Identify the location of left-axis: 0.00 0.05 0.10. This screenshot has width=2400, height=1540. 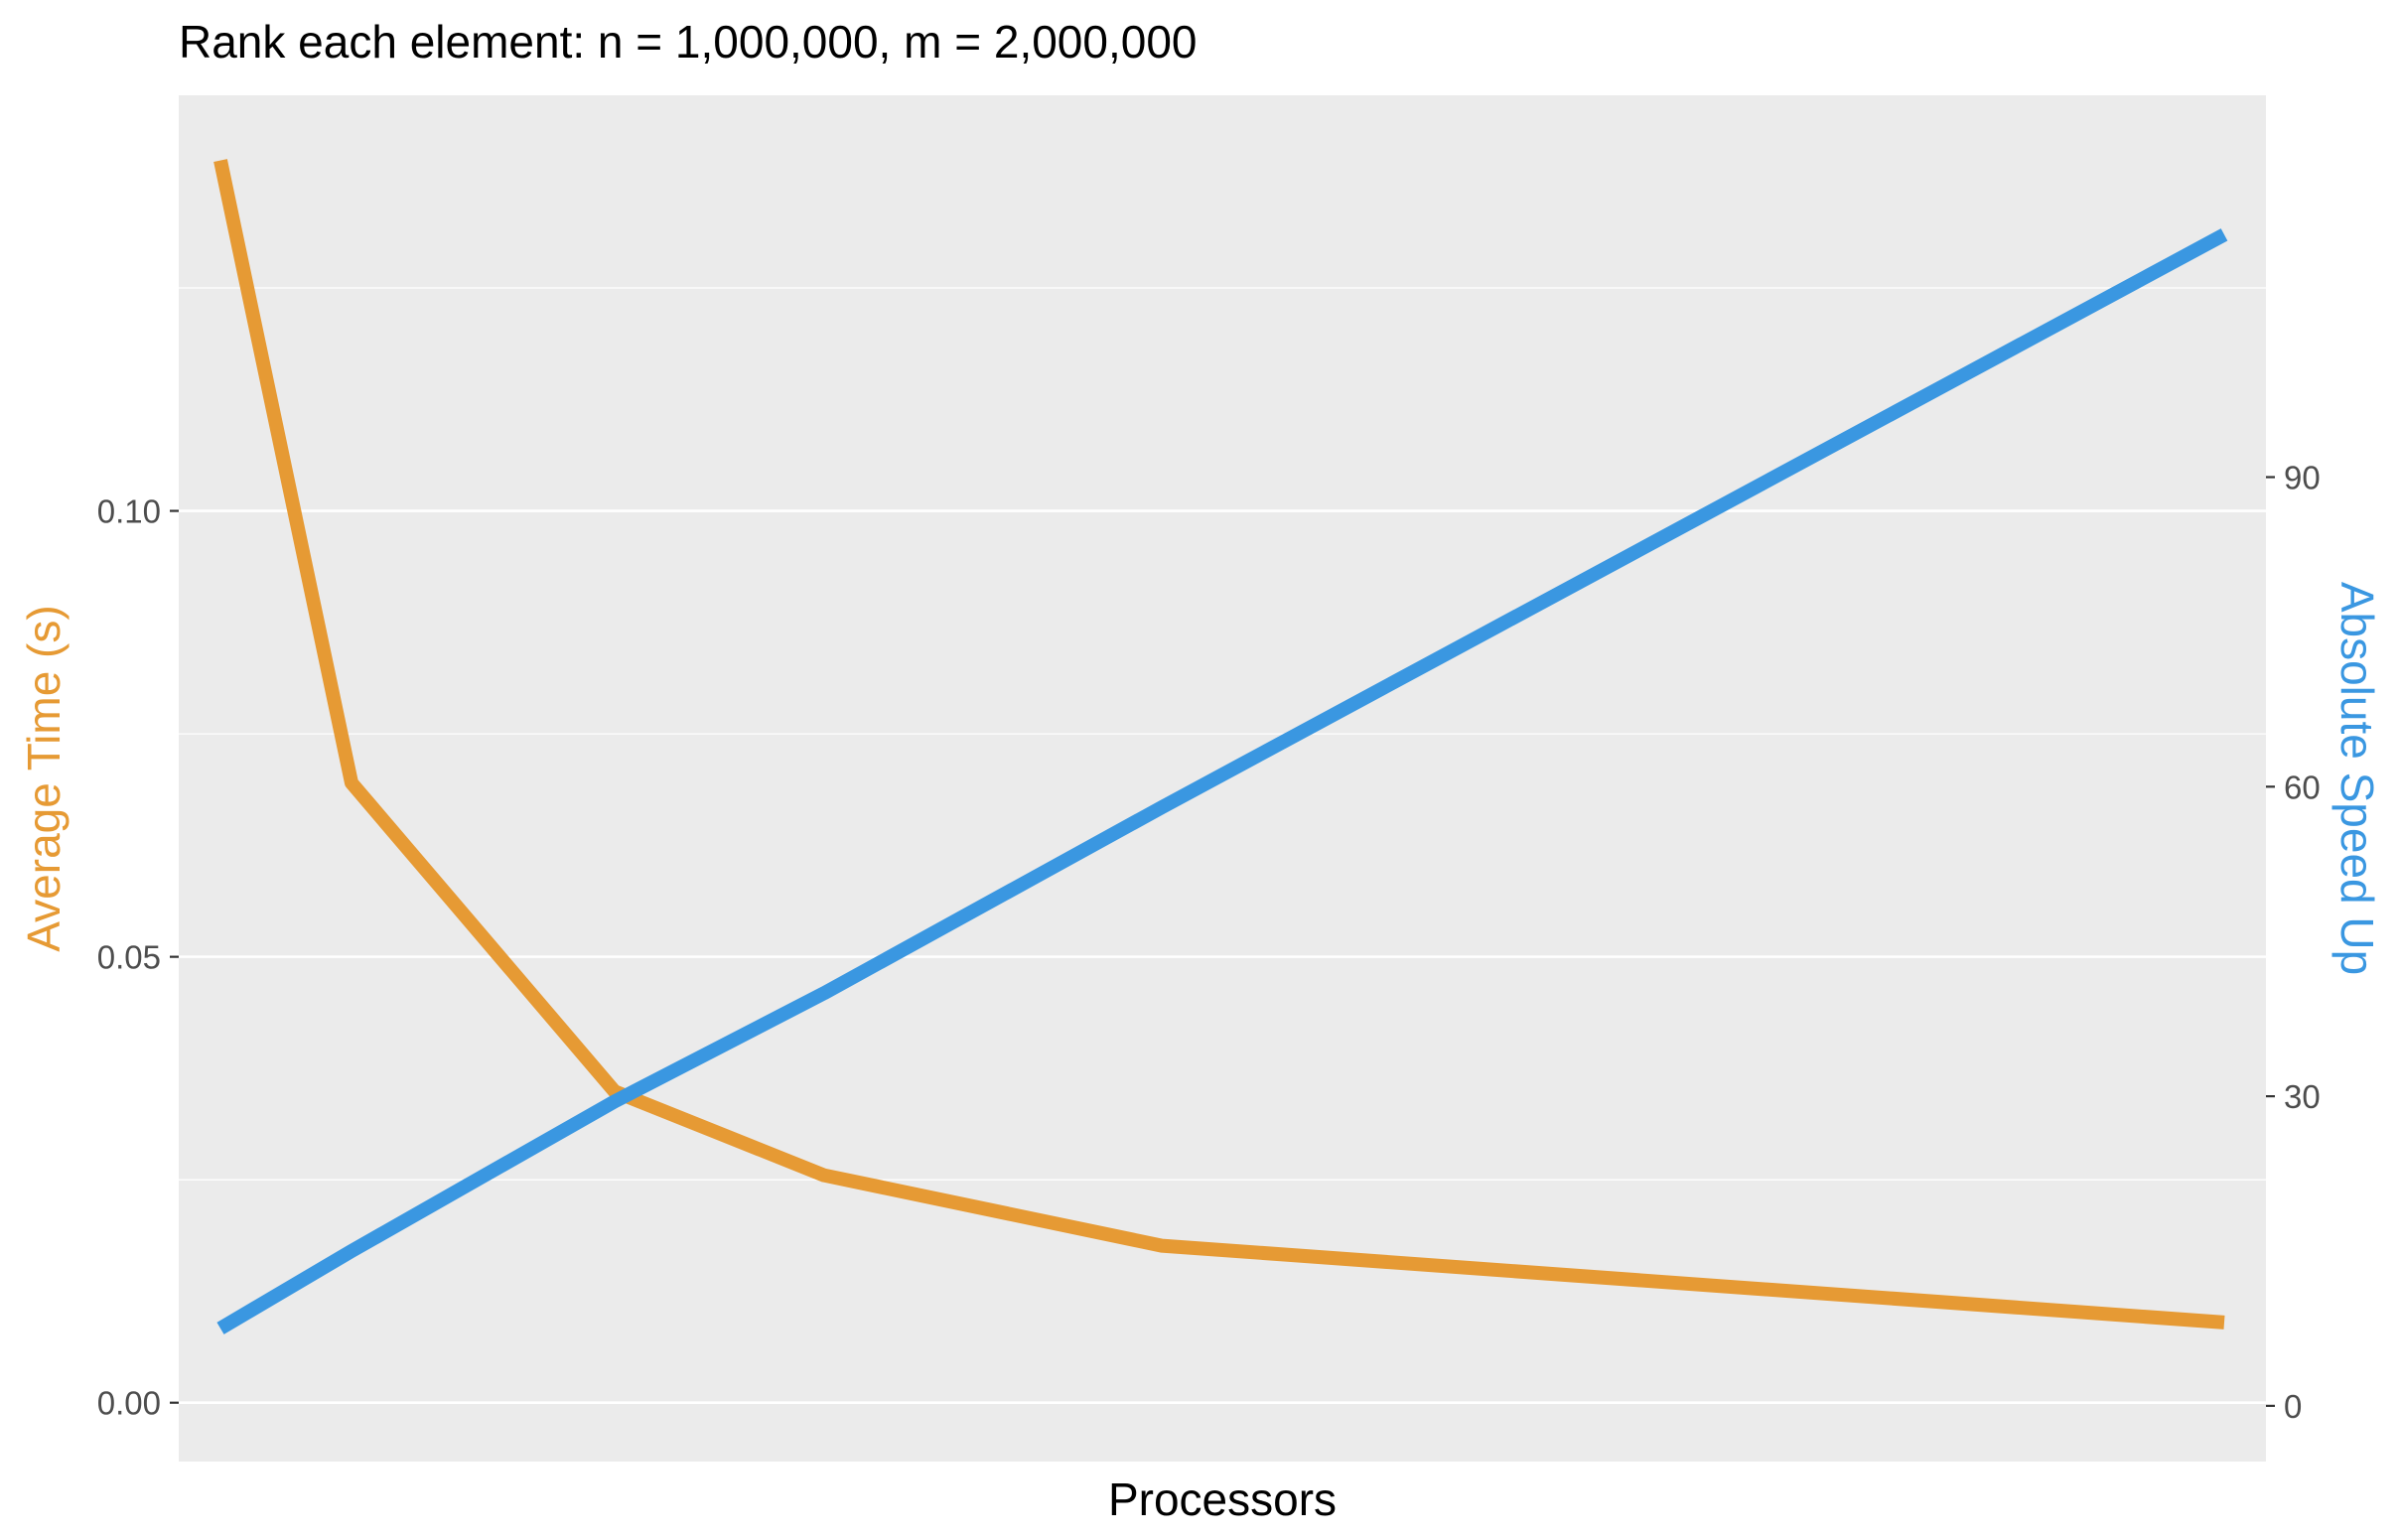
(138, 957).